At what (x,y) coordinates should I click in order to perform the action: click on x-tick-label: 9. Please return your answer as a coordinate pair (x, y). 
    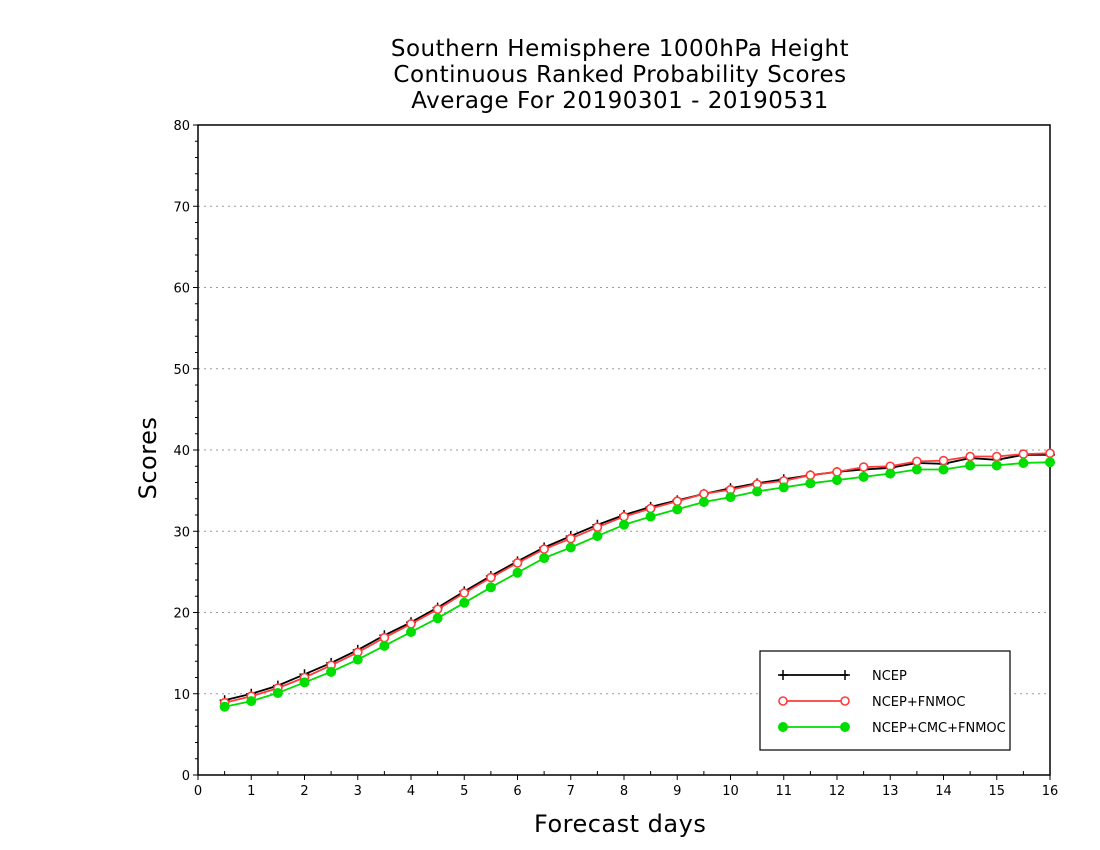
    Looking at the image, I should click on (677, 791).